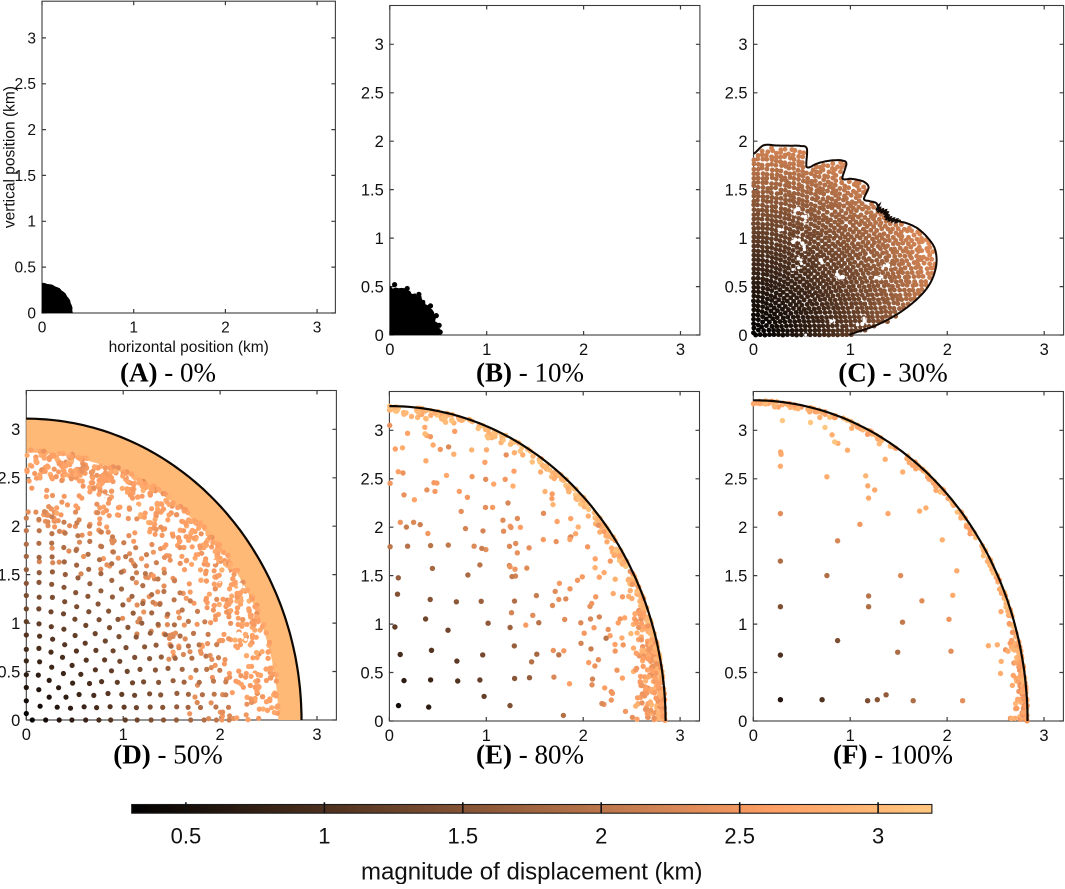  What do you see at coordinates (531, 871) in the screenshot?
I see `svg-text: magnitude of displacement (km)` at bounding box center [531, 871].